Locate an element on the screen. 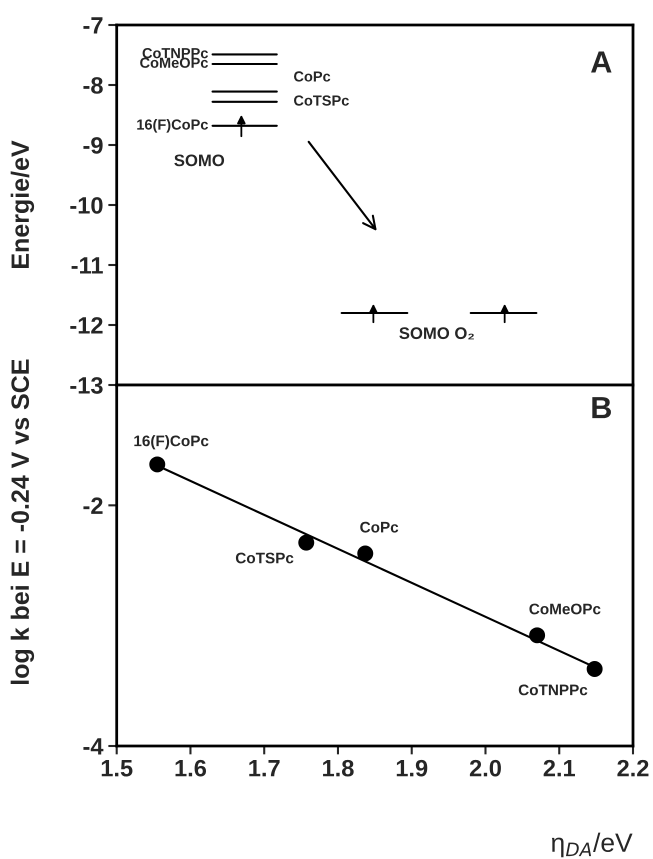 The width and height of the screenshot is (653, 859). annotation: CoTNPPc is located at coordinates (553, 690).